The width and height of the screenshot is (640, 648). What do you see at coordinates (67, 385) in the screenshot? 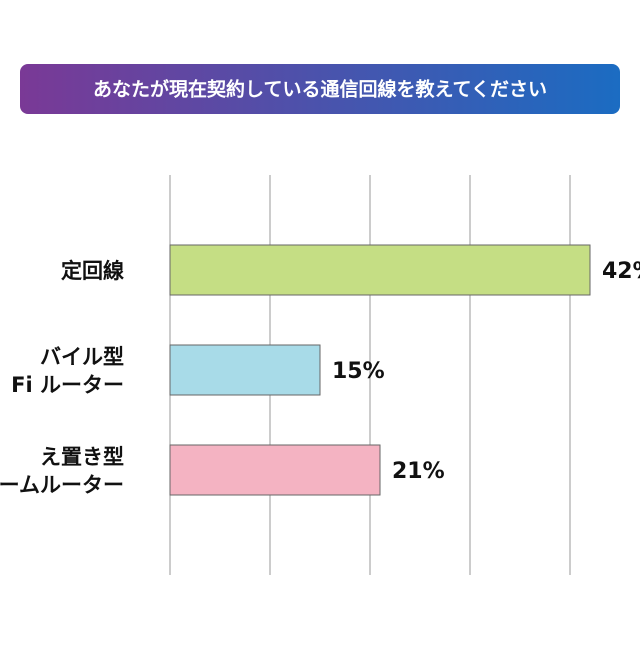
I see `category-label: Fi ルーター` at bounding box center [67, 385].